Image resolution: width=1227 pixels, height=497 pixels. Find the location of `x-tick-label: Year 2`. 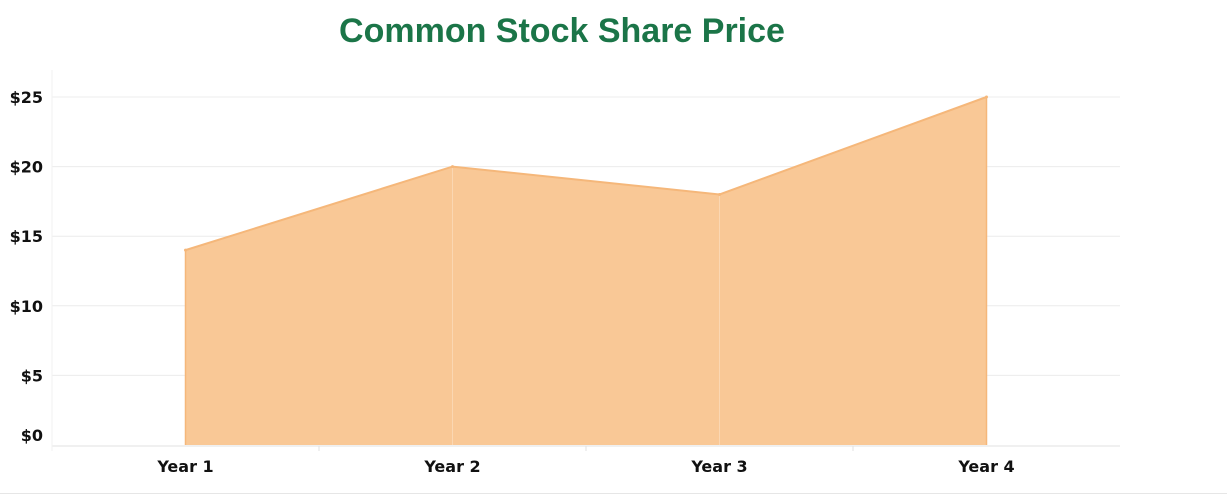

x-tick-label: Year 2 is located at coordinates (451, 466).